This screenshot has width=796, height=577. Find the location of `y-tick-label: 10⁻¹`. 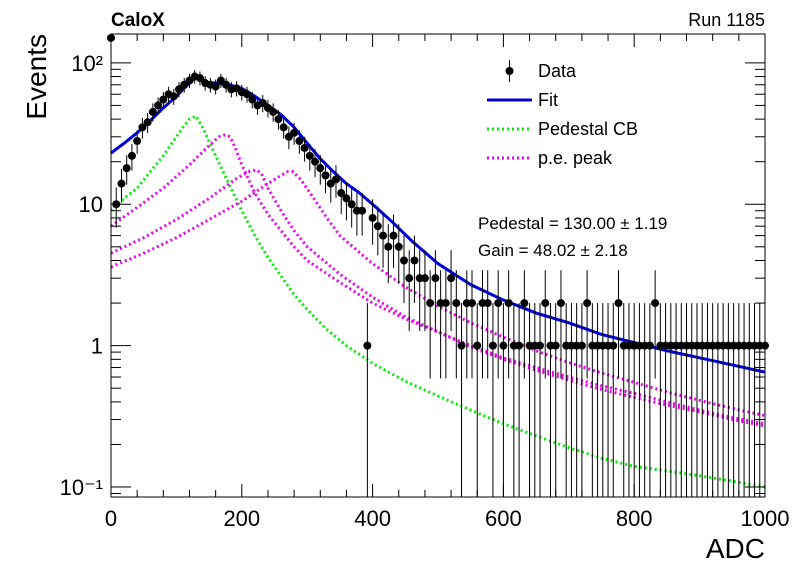

y-tick-label: 10⁻¹ is located at coordinates (81, 487).